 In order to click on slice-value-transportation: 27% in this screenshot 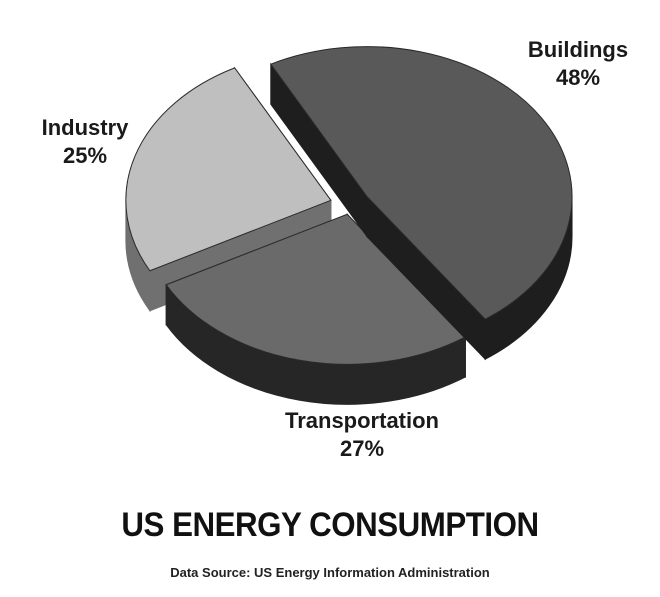, I will do `click(362, 448)`.